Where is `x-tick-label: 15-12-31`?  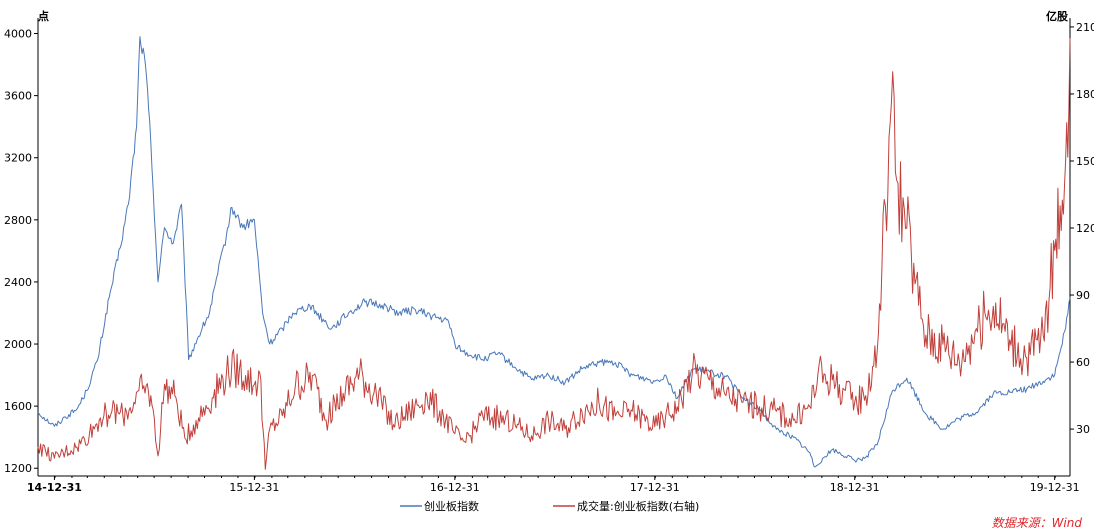 x-tick-label: 15-12-31 is located at coordinates (254, 487).